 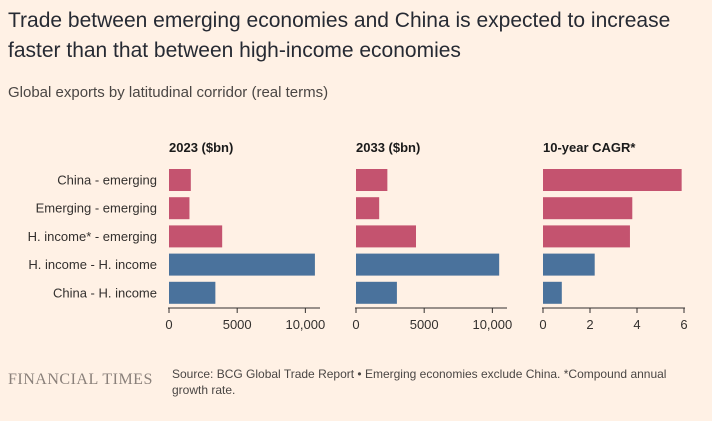 I want to click on bar-10-year-cagr-h-income-emerging, so click(x=586, y=236).